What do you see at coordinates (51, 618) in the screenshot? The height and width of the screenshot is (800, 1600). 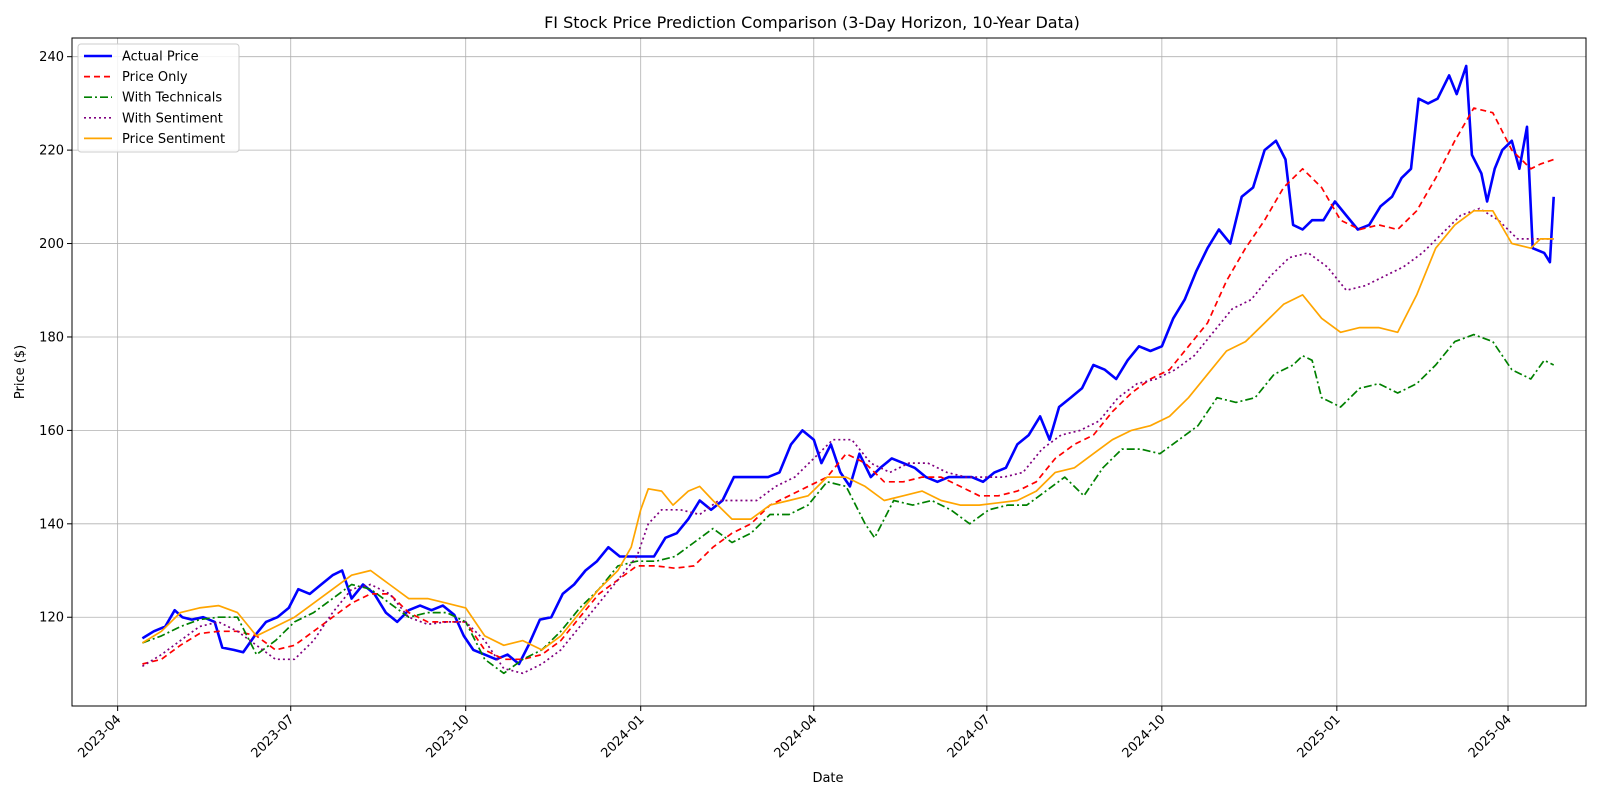 I see `y-tick-label: 120` at bounding box center [51, 618].